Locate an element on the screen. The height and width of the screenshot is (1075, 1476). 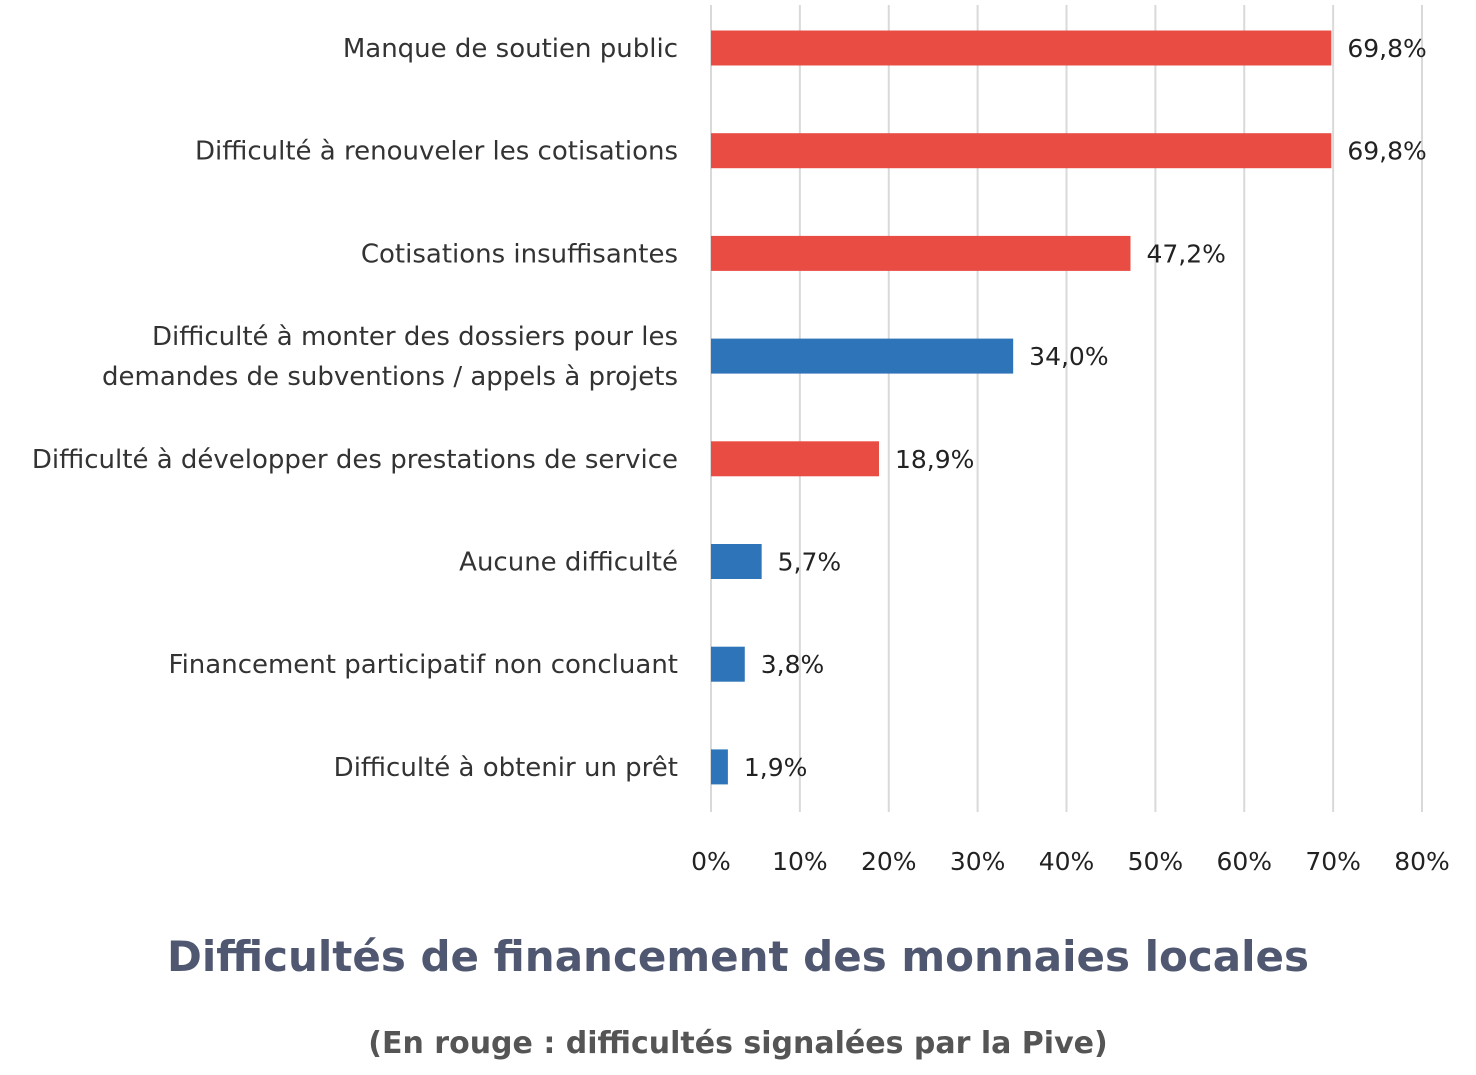
category-label-line: Difficulté à obtenir un prêt is located at coordinates (506, 768).